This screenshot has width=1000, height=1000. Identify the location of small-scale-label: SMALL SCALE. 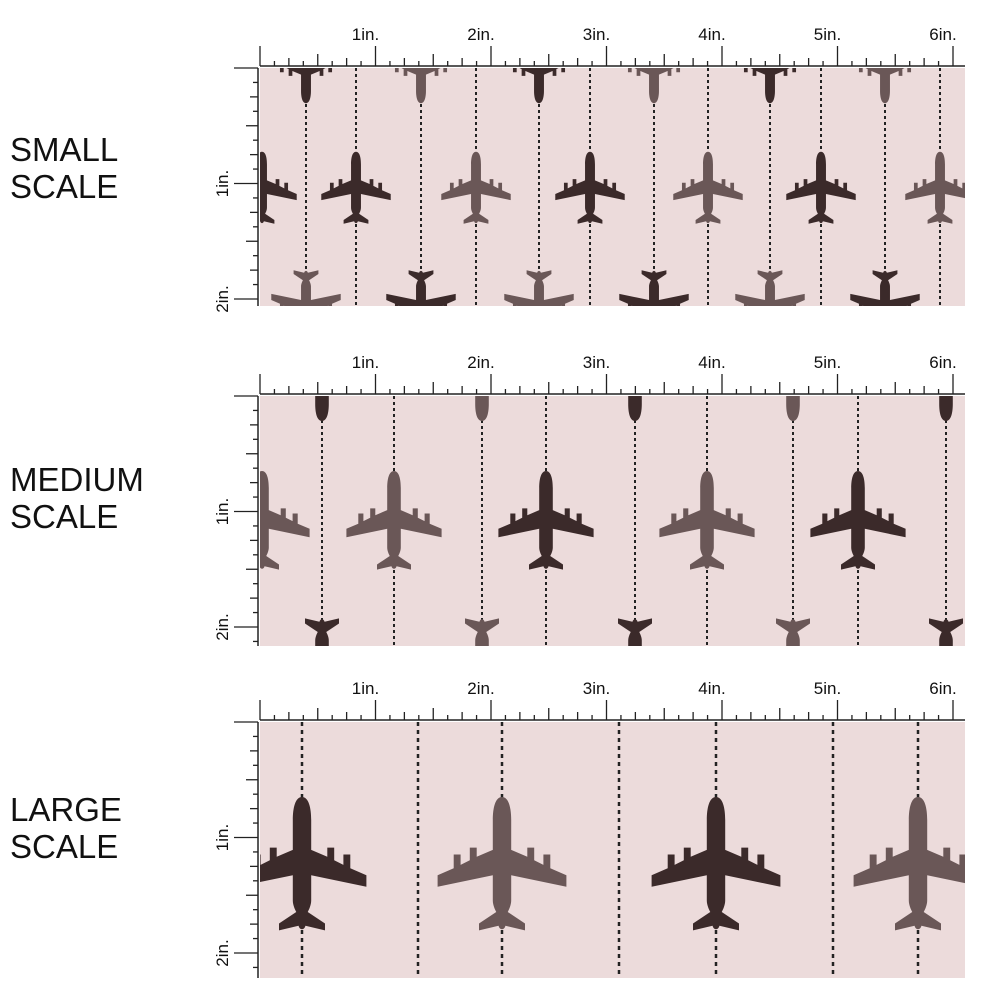
(64, 168).